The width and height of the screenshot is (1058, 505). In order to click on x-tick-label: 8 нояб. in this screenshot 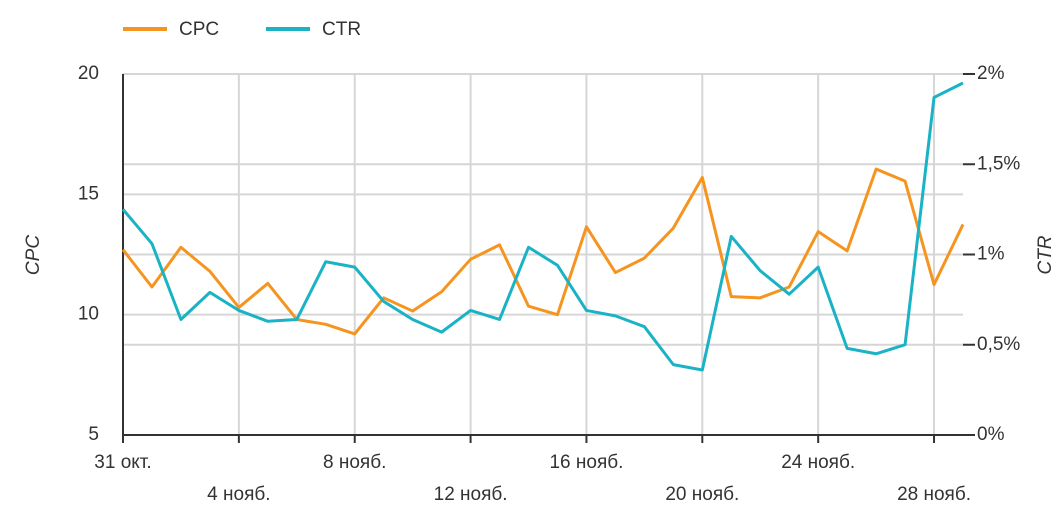, I will do `click(354, 462)`.